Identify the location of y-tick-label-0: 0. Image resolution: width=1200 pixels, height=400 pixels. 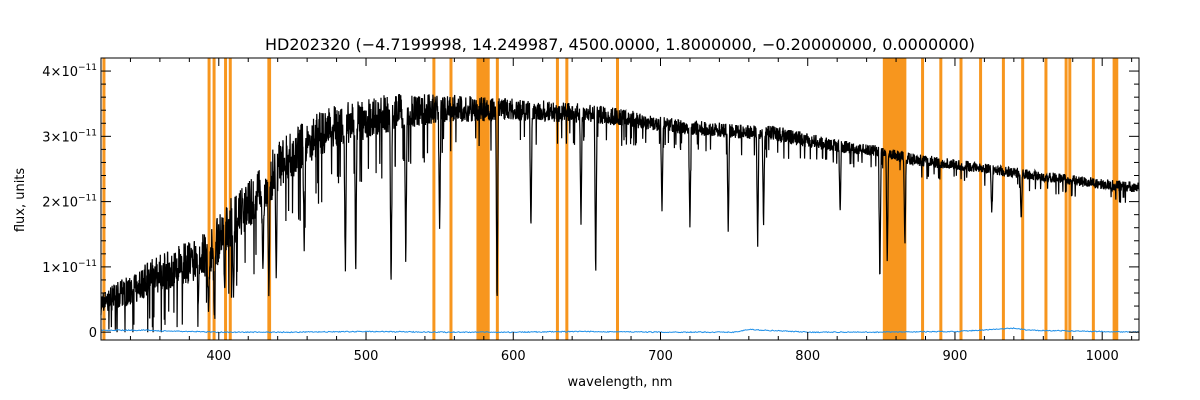
(93, 333).